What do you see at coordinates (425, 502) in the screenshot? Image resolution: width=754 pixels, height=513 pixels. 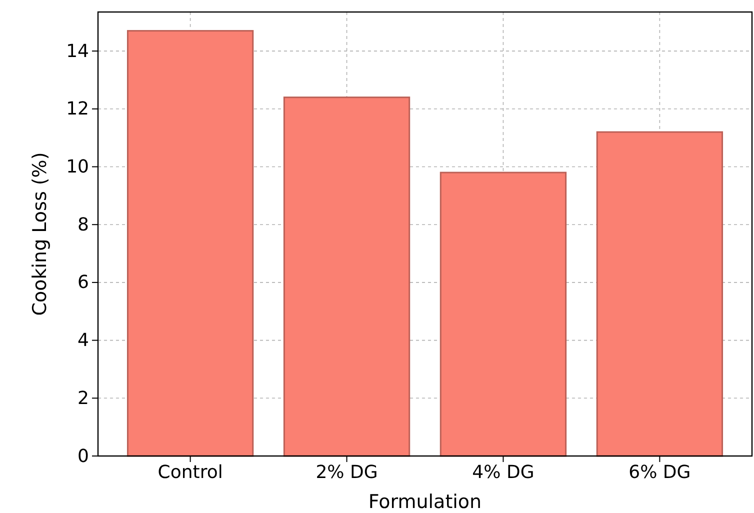 I see `x-axis-title: Formulation` at bounding box center [425, 502].